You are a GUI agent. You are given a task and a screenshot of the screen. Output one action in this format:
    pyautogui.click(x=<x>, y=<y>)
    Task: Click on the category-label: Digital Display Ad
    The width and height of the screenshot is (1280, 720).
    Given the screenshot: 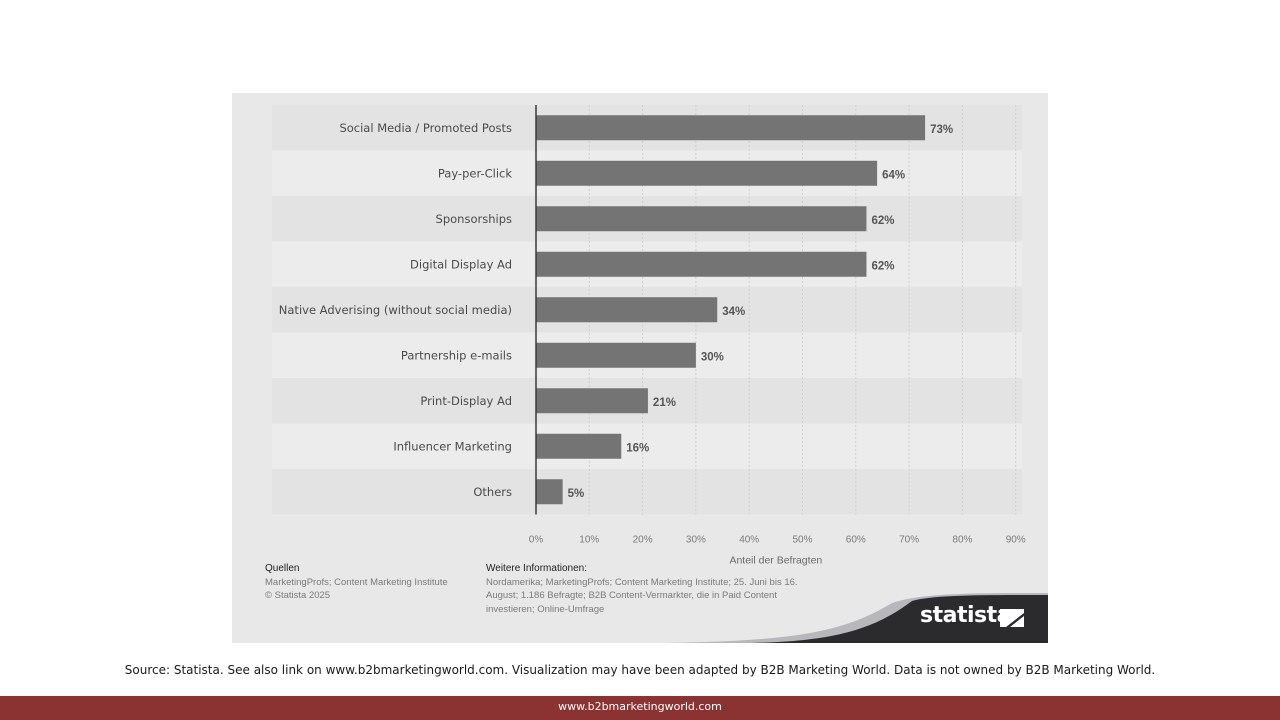 What is the action you would take?
    pyautogui.click(x=461, y=264)
    